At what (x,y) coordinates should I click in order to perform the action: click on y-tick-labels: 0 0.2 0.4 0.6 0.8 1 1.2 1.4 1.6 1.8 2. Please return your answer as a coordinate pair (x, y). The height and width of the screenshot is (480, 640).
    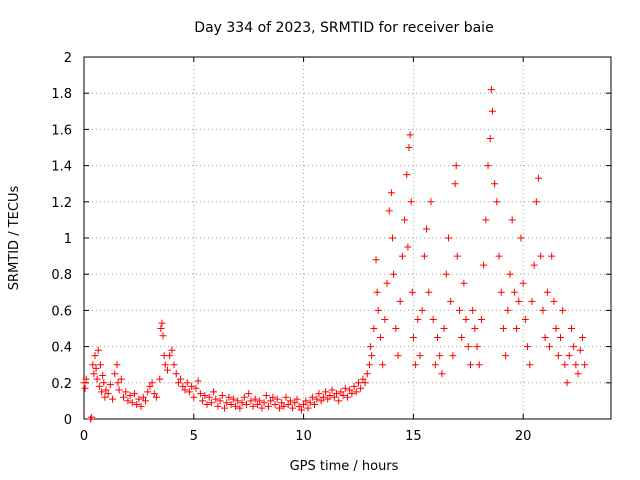
    Looking at the image, I should click on (61, 239).